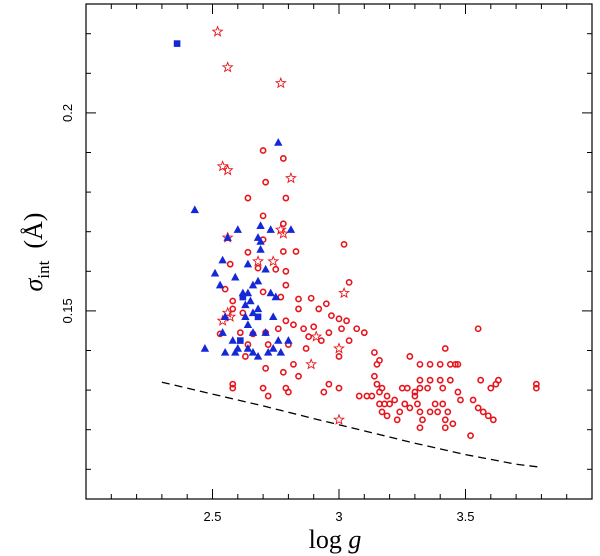 This screenshot has width=600, height=556. What do you see at coordinates (258, 317) in the screenshot?
I see `blue-square-point` at bounding box center [258, 317].